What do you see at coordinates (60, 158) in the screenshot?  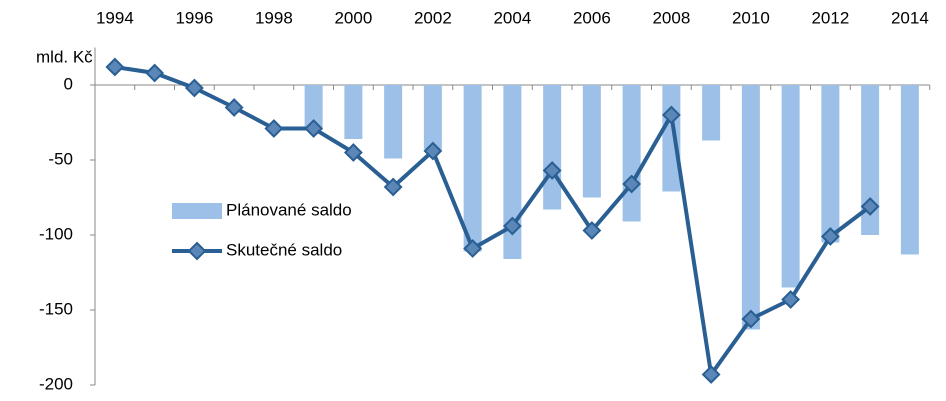 I see `y-tick-label: -50` at bounding box center [60, 158].